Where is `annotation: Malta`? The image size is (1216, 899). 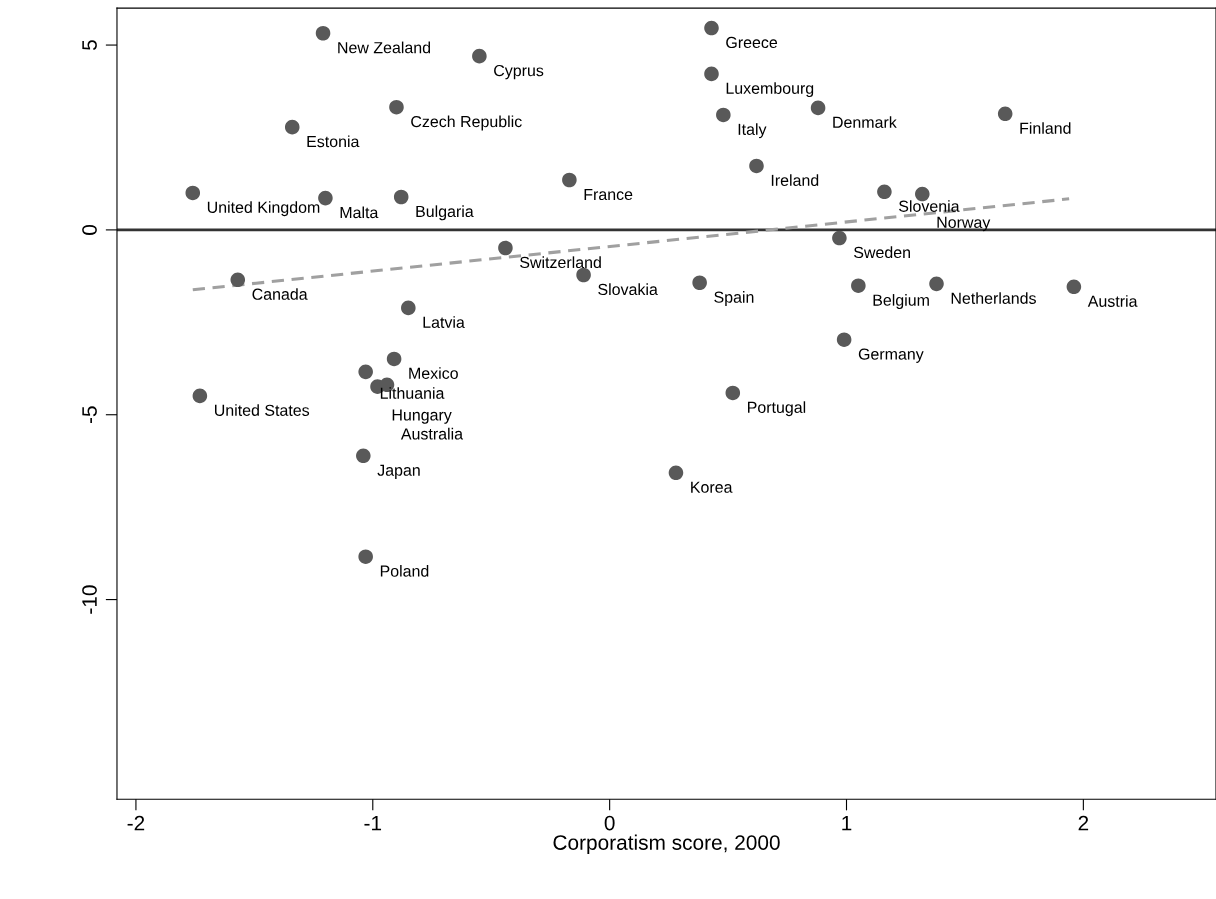
annotation: Malta is located at coordinates (359, 212).